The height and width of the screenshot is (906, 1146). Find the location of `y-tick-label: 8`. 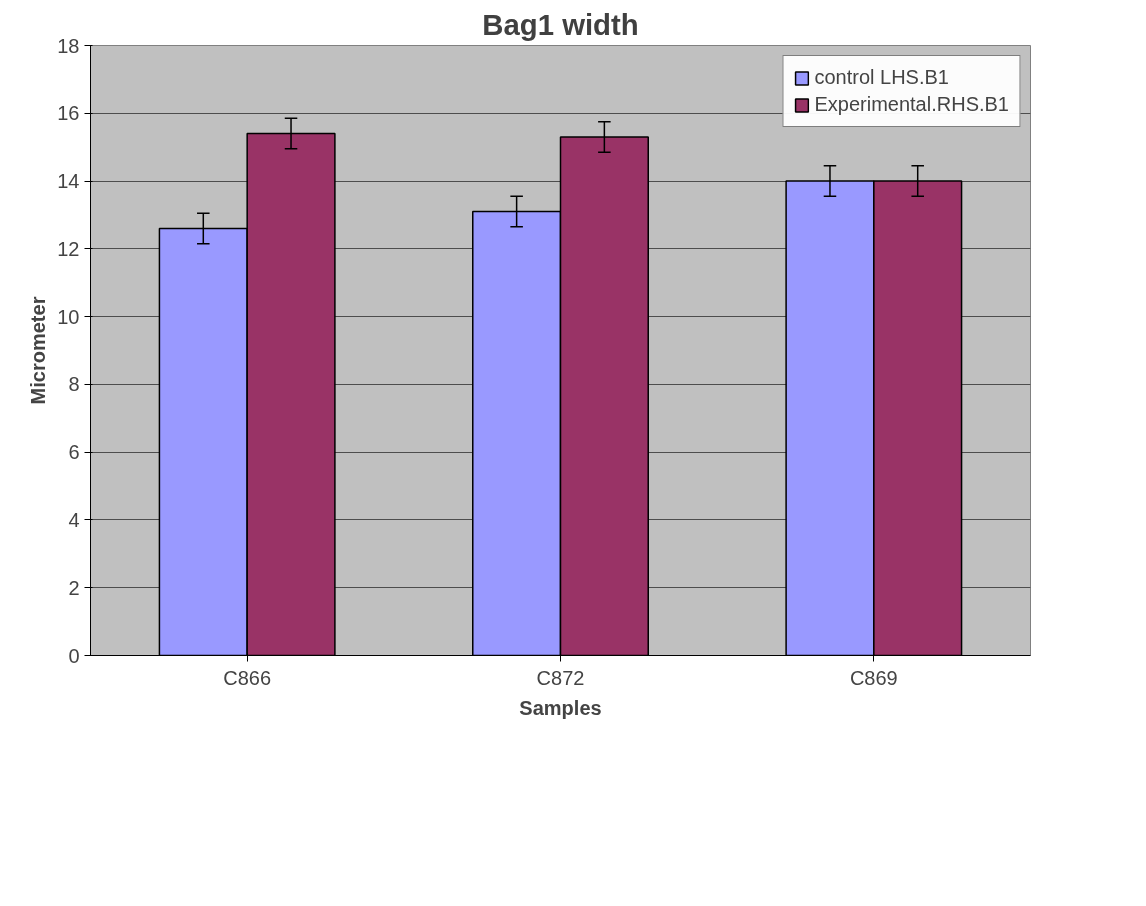

y-tick-label: 8 is located at coordinates (74, 384).